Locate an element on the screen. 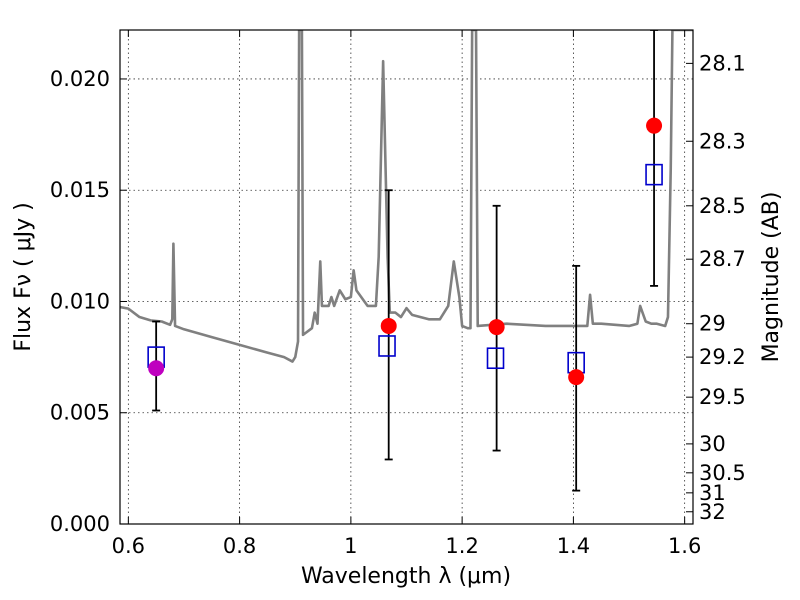  y-tick-label: 0.015 is located at coordinates (80, 190).